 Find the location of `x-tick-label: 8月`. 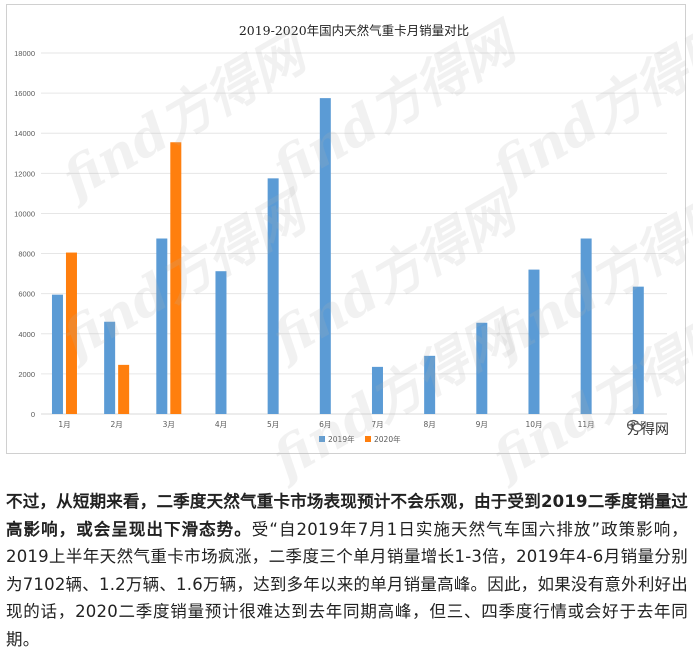

x-tick-label: 8月 is located at coordinates (430, 424).